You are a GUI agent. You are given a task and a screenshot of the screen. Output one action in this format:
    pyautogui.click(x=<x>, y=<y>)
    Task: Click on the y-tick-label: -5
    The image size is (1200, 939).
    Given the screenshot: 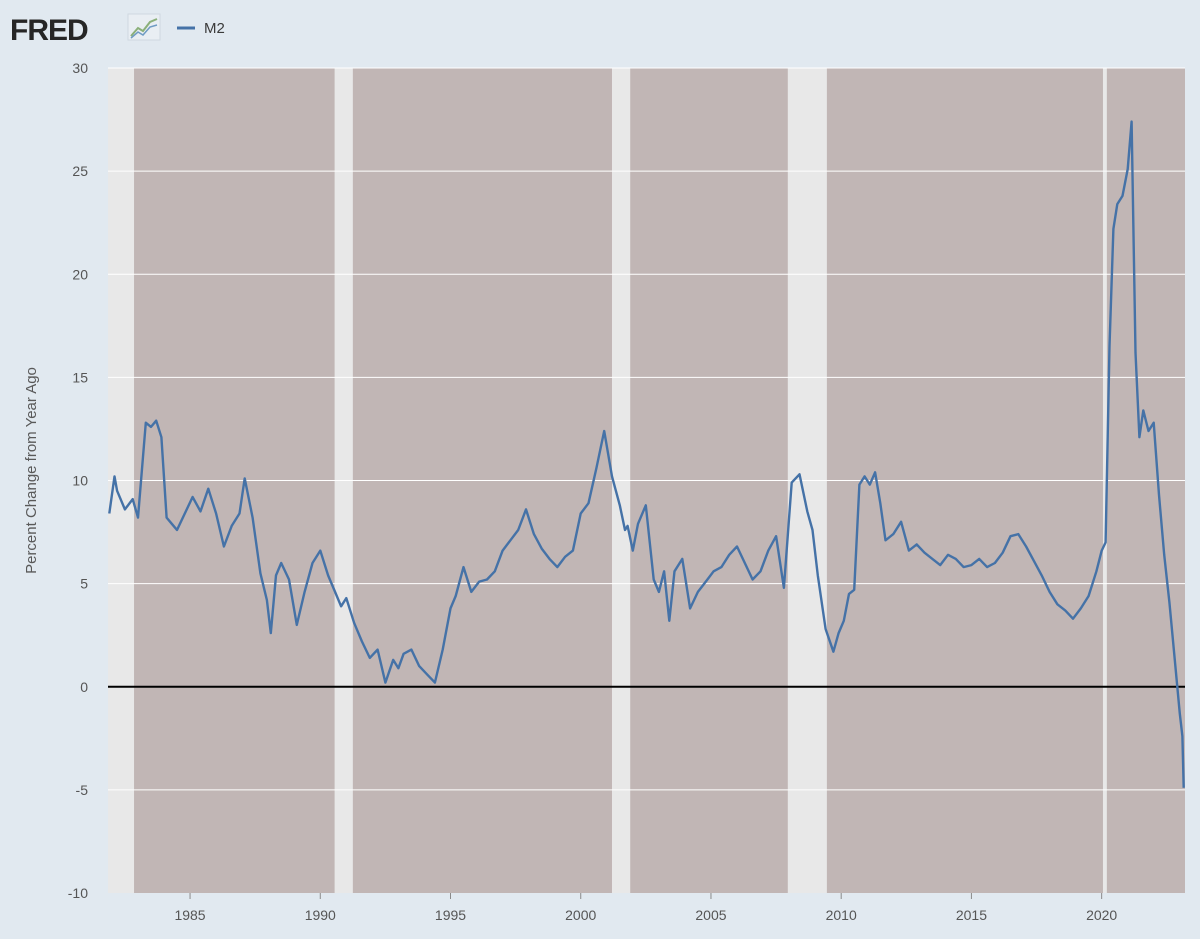 What is the action you would take?
    pyautogui.click(x=82, y=790)
    